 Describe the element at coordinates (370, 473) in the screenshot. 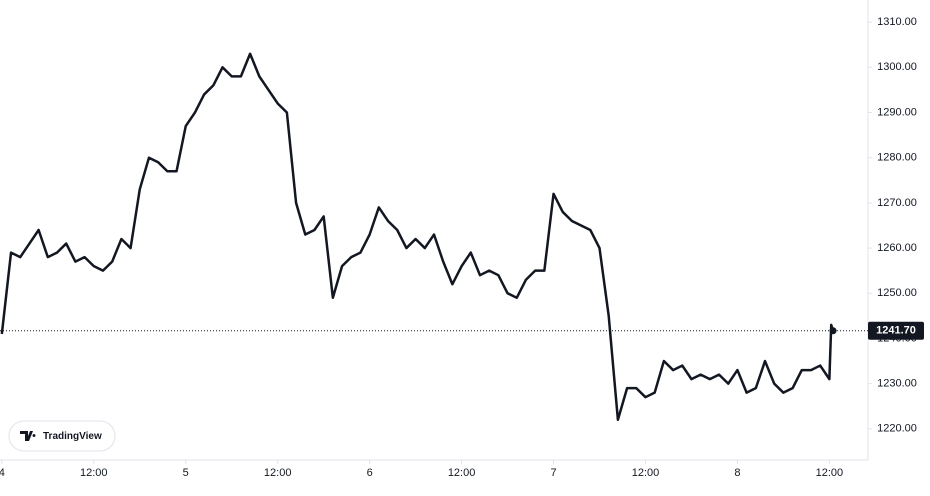

I see `x-tick-label: 6` at that location.